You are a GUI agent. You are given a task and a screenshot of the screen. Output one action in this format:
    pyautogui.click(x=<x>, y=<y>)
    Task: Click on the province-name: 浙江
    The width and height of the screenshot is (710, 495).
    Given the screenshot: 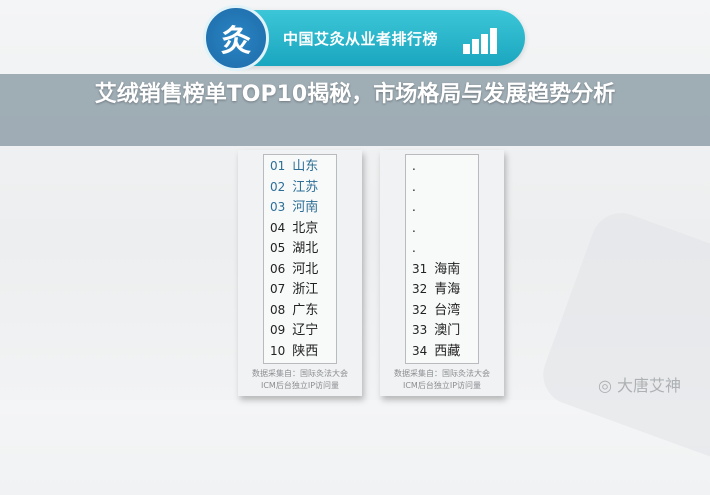 What is the action you would take?
    pyautogui.click(x=305, y=289)
    